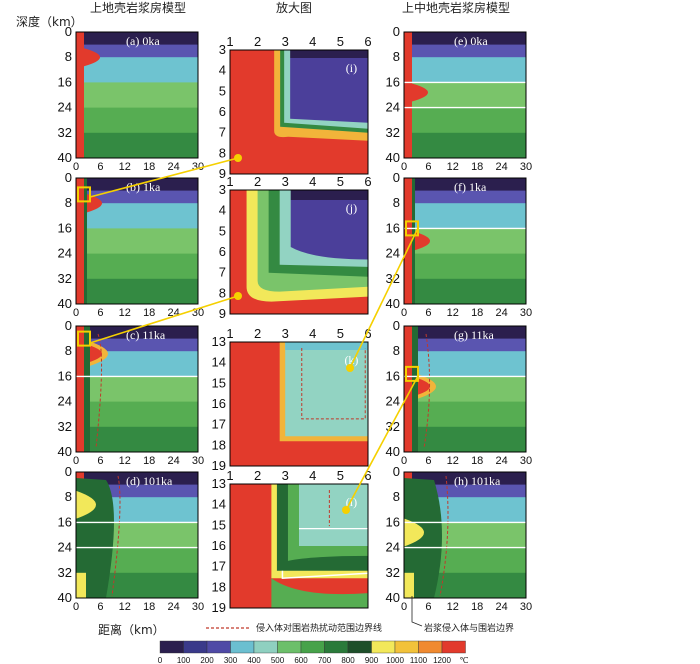 This screenshot has width=700, height=664. Describe the element at coordinates (219, 566) in the screenshot. I see `zoom-y-tick-label: 17` at that location.